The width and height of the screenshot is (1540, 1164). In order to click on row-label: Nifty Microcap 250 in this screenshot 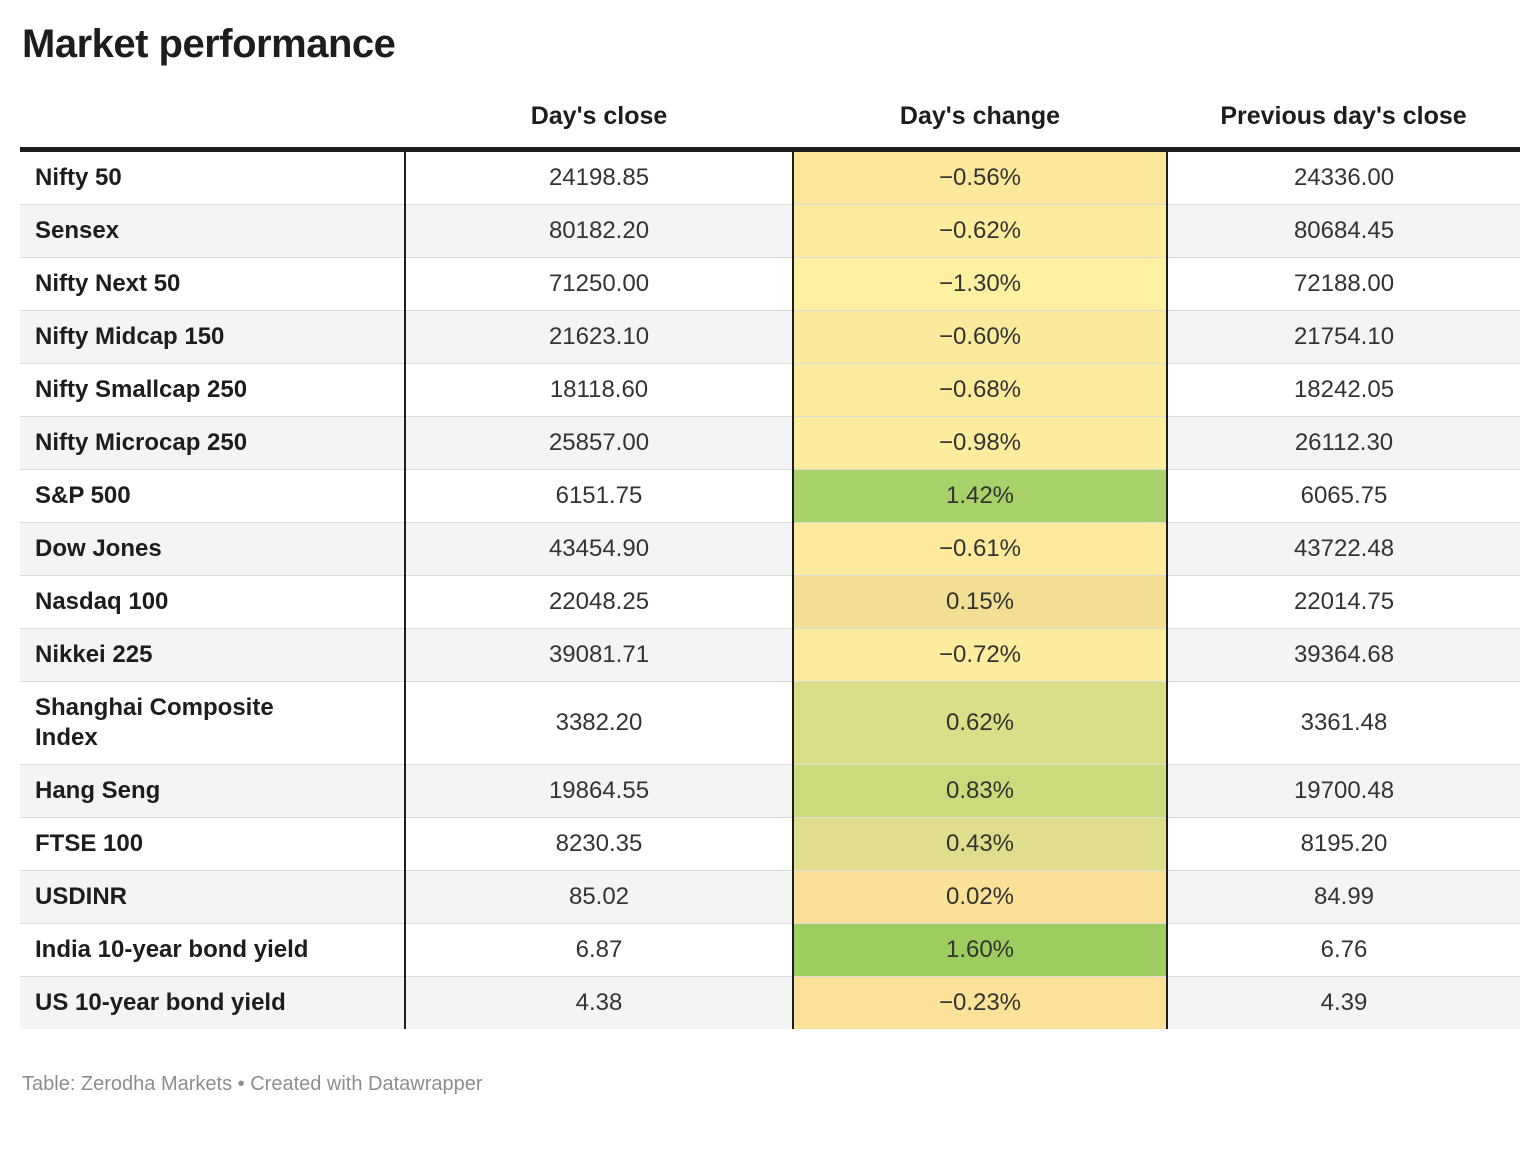, I will do `click(212, 443)`.